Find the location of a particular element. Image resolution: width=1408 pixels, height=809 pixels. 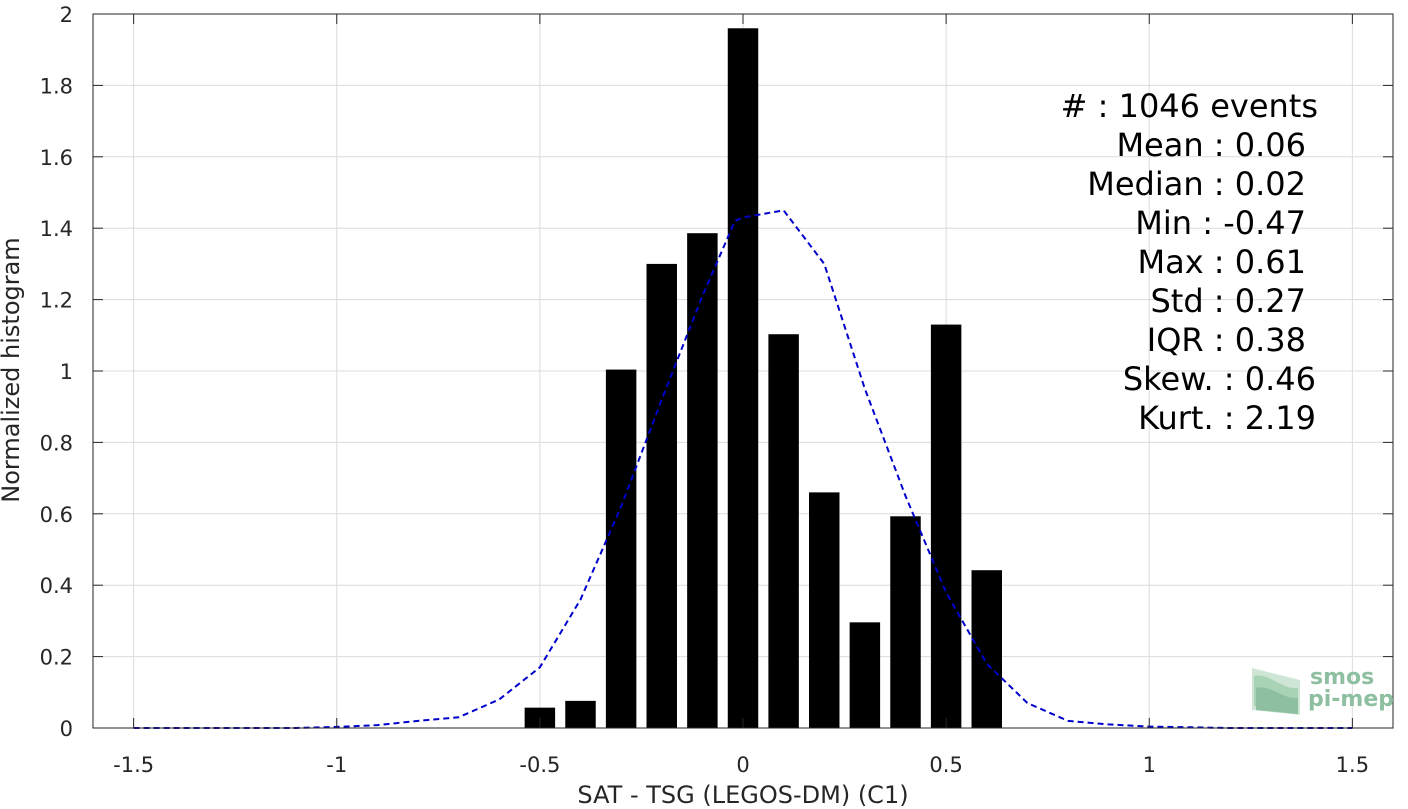

y-tick-label: 0 is located at coordinates (66, 729).